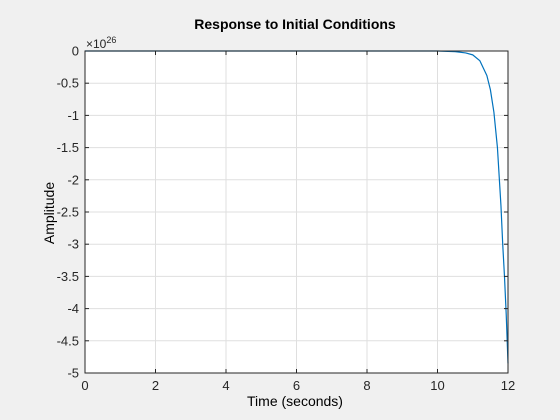 The height and width of the screenshot is (420, 560). What do you see at coordinates (155, 385) in the screenshot?
I see `x-tick-label: 2` at bounding box center [155, 385].